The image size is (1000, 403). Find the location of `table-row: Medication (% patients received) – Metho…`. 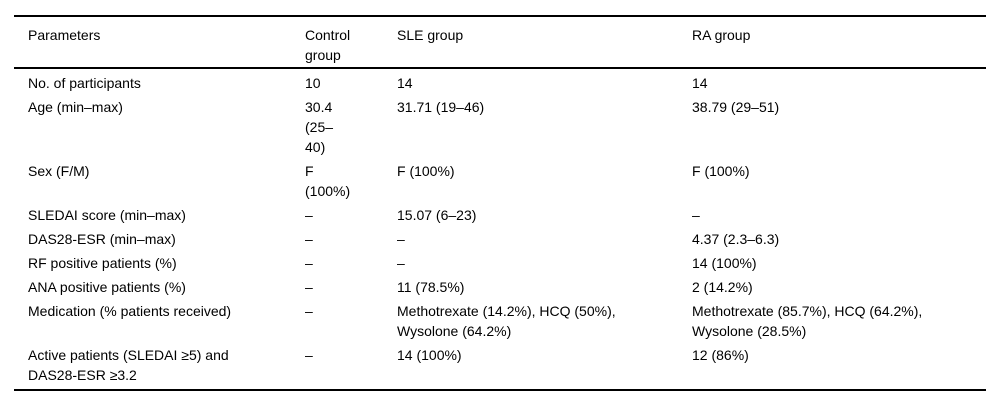

table-row: Medication (% patients received) – Metho… is located at coordinates (500, 321).